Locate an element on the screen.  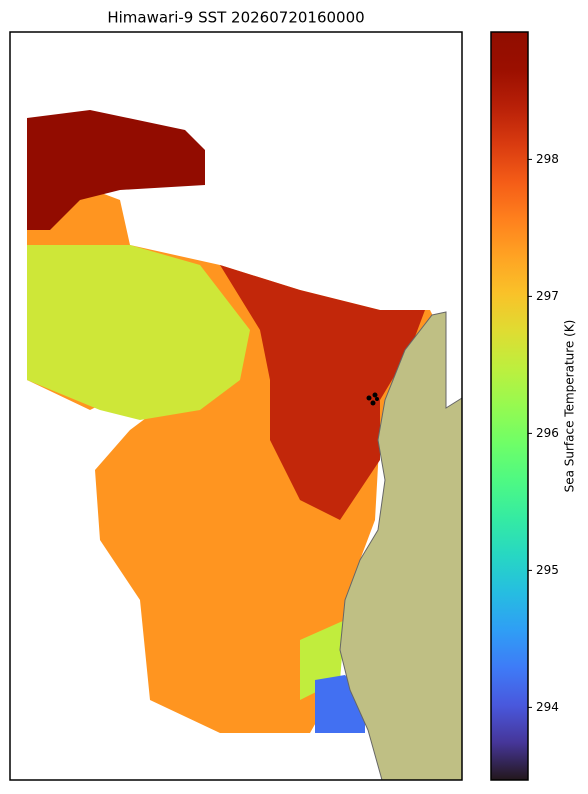
chart-title: Himawari-9 SST 20260720160000 is located at coordinates (235, 18).